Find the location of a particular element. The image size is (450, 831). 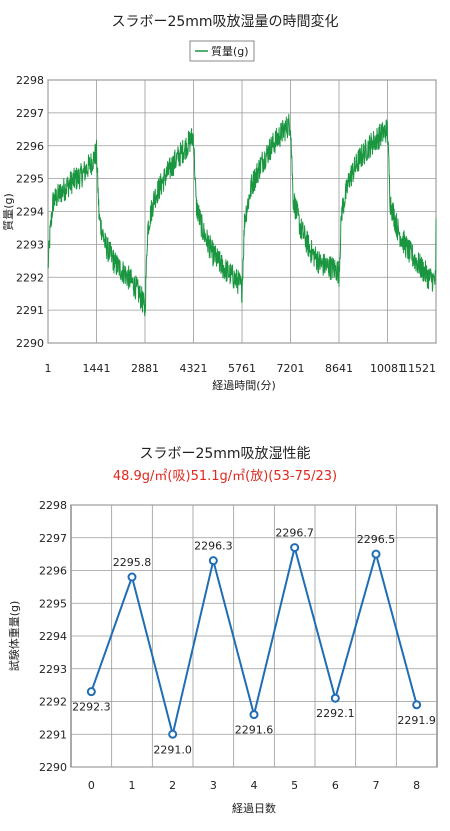

chart-1-legend: 質量(g) is located at coordinates (222, 51).